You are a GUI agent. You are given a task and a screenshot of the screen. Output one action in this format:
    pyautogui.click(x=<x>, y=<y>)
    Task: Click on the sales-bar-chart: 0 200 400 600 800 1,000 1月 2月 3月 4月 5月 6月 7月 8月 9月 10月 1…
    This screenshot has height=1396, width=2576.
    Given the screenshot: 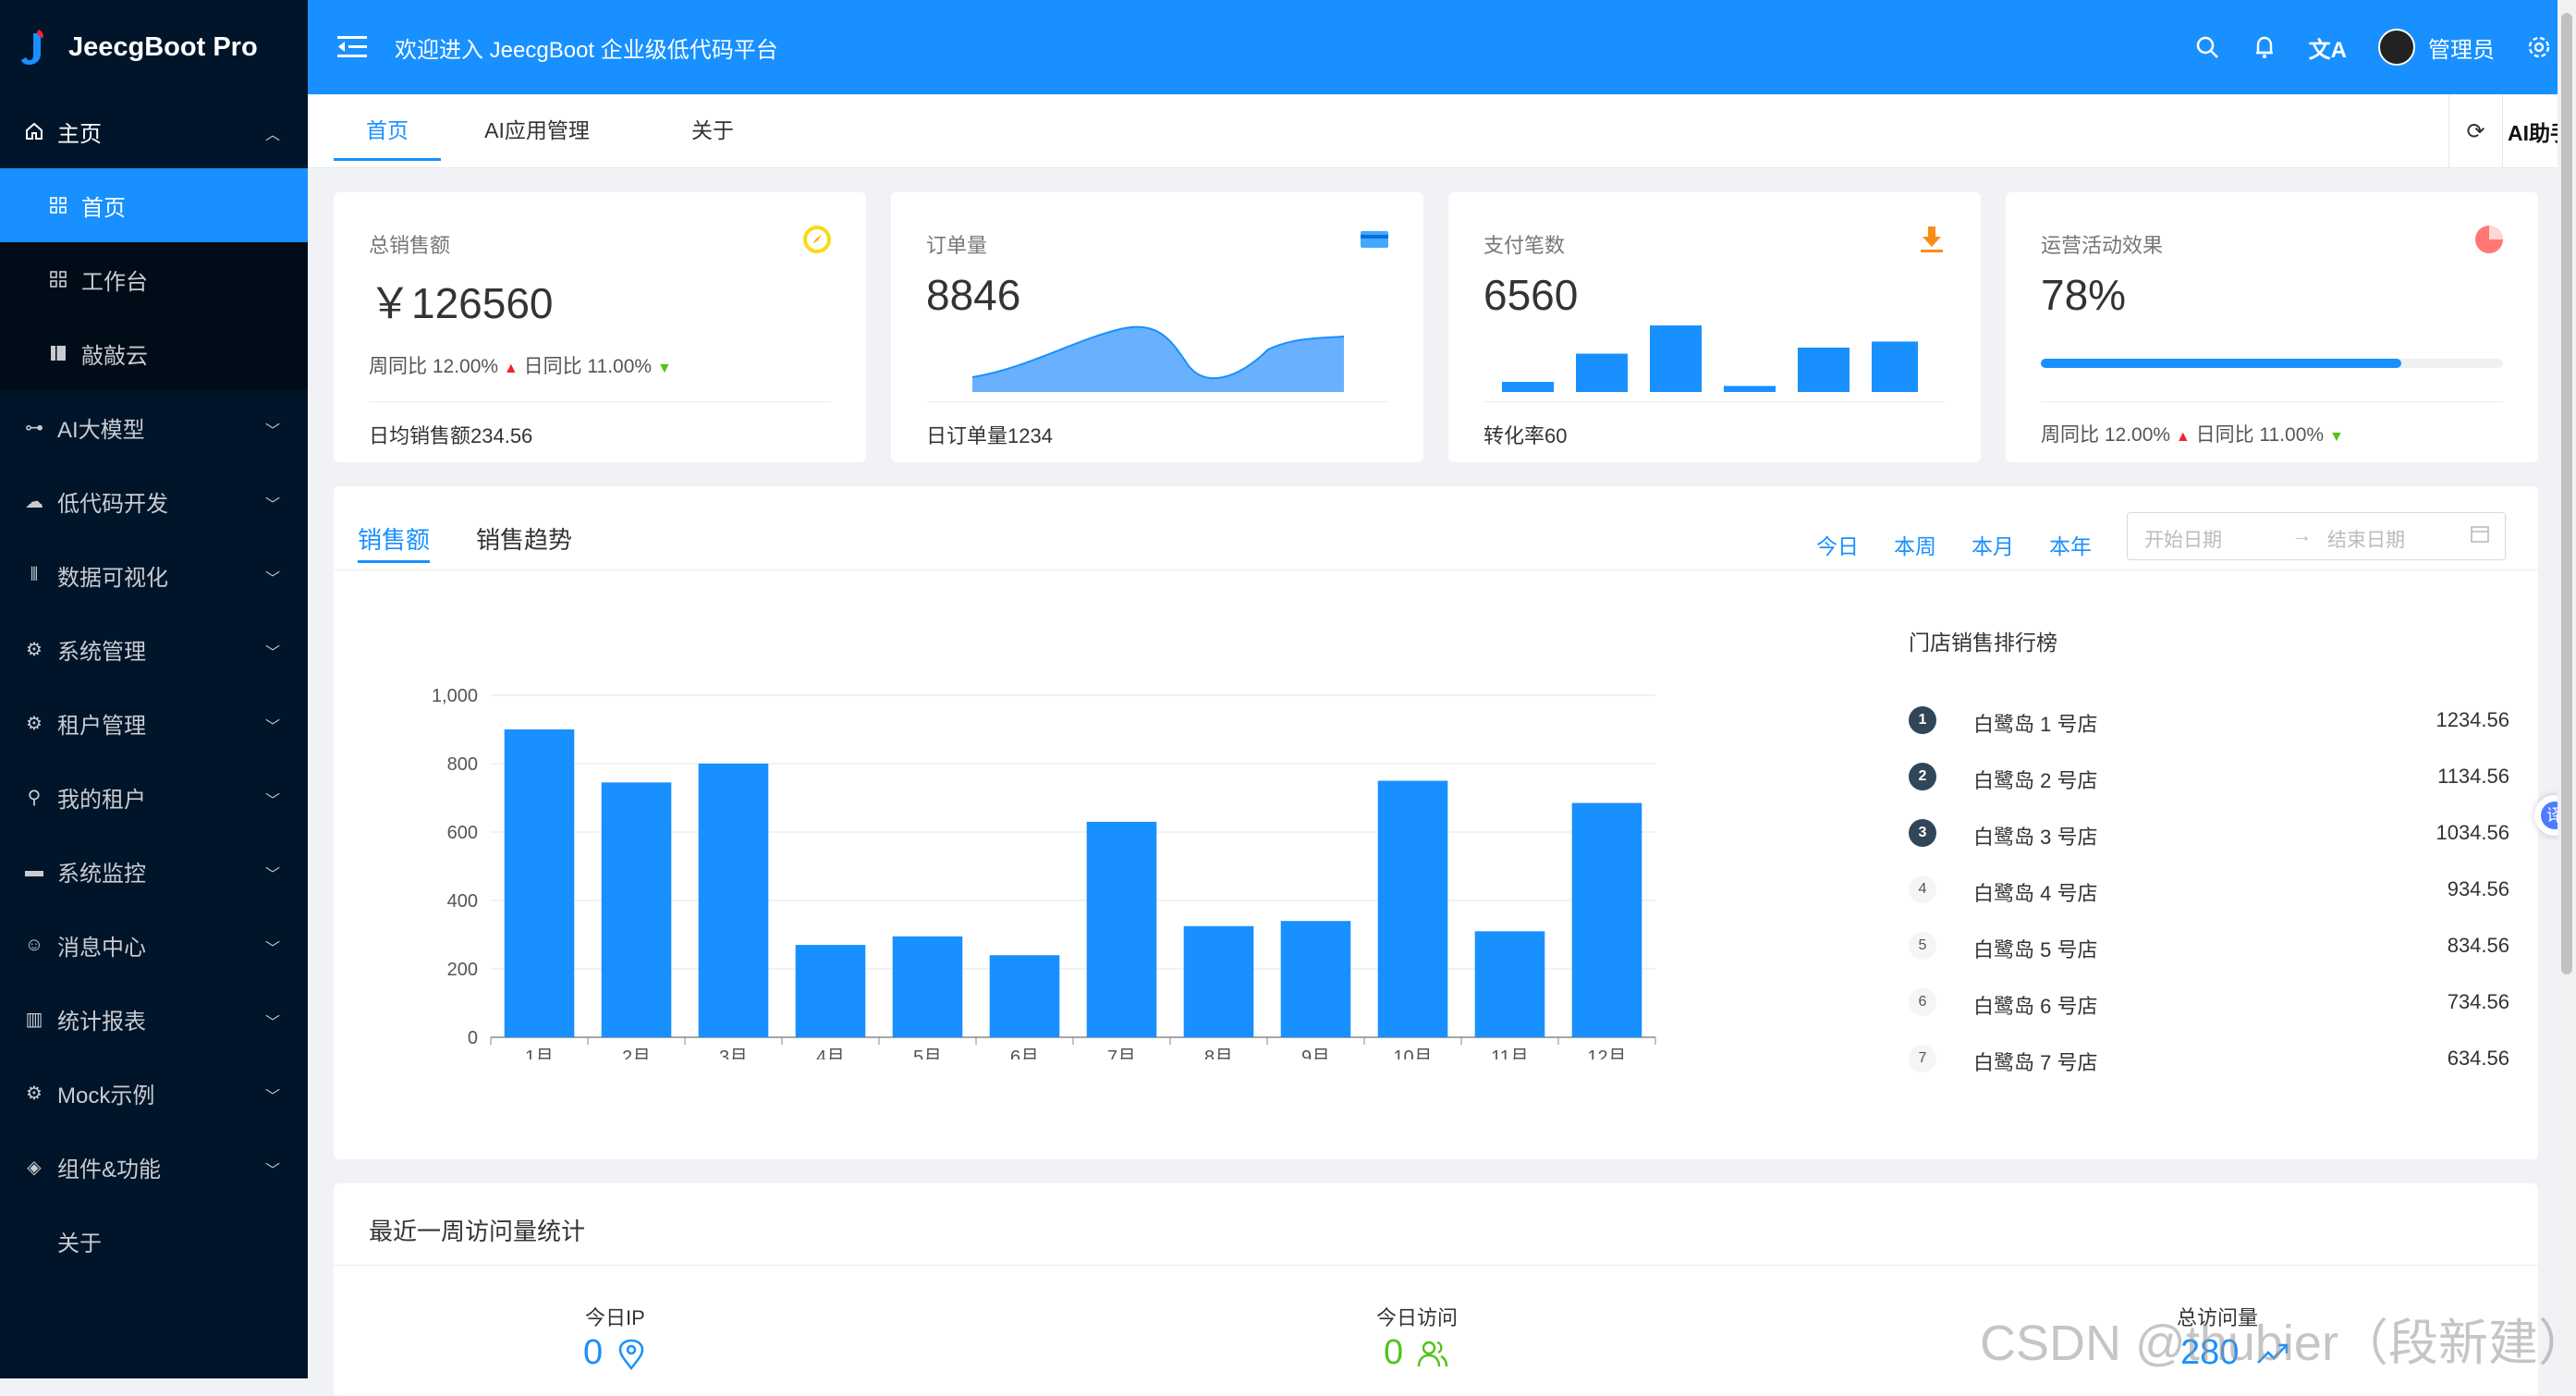 What is the action you would take?
    pyautogui.click(x=1044, y=872)
    